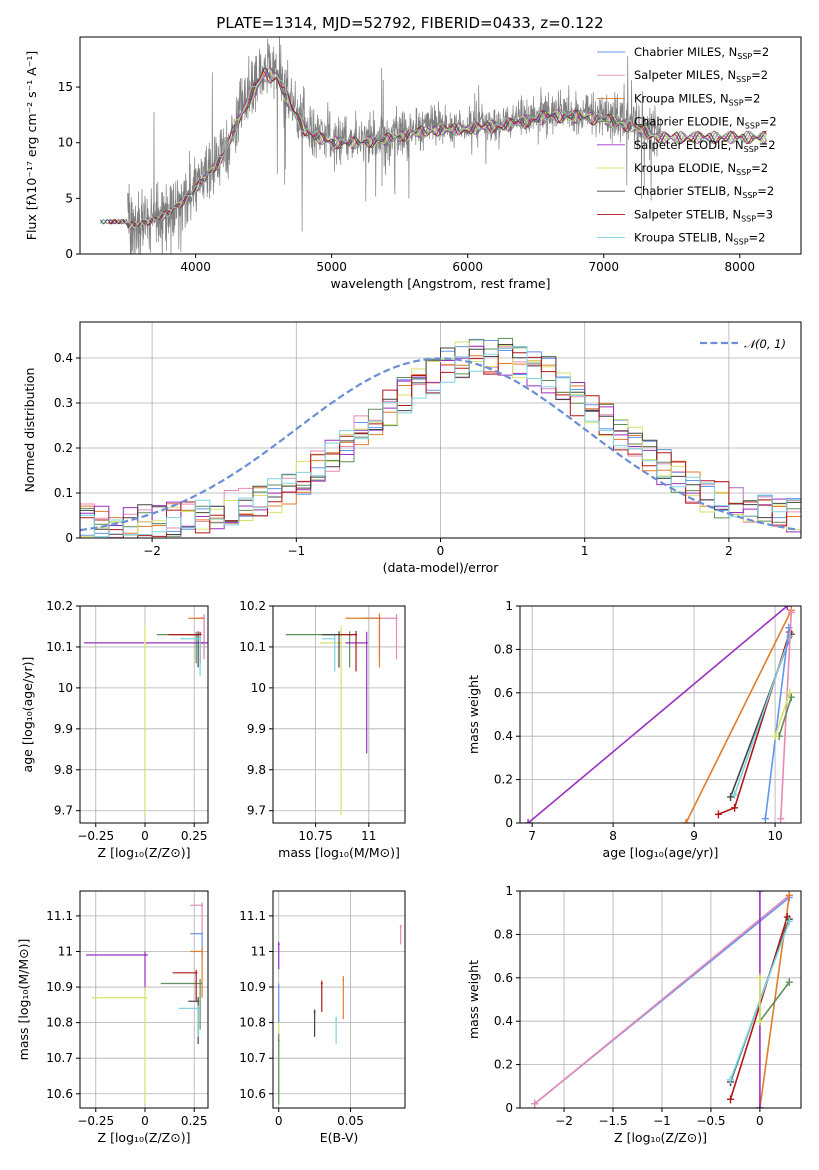 The height and width of the screenshot is (1170, 819). What do you see at coordinates (95, 1121) in the screenshot?
I see `x-tick-label: −0.25` at bounding box center [95, 1121].